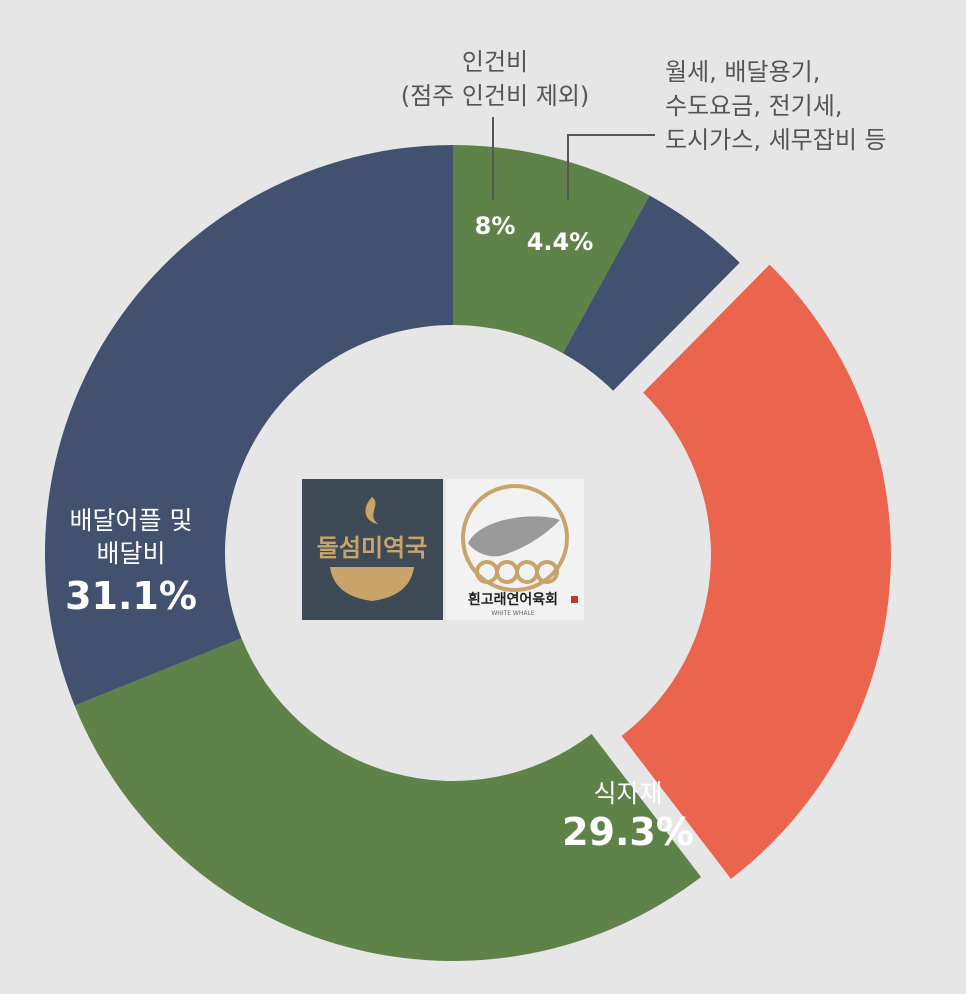  I want to click on leader-line-rent, so click(611, 167).